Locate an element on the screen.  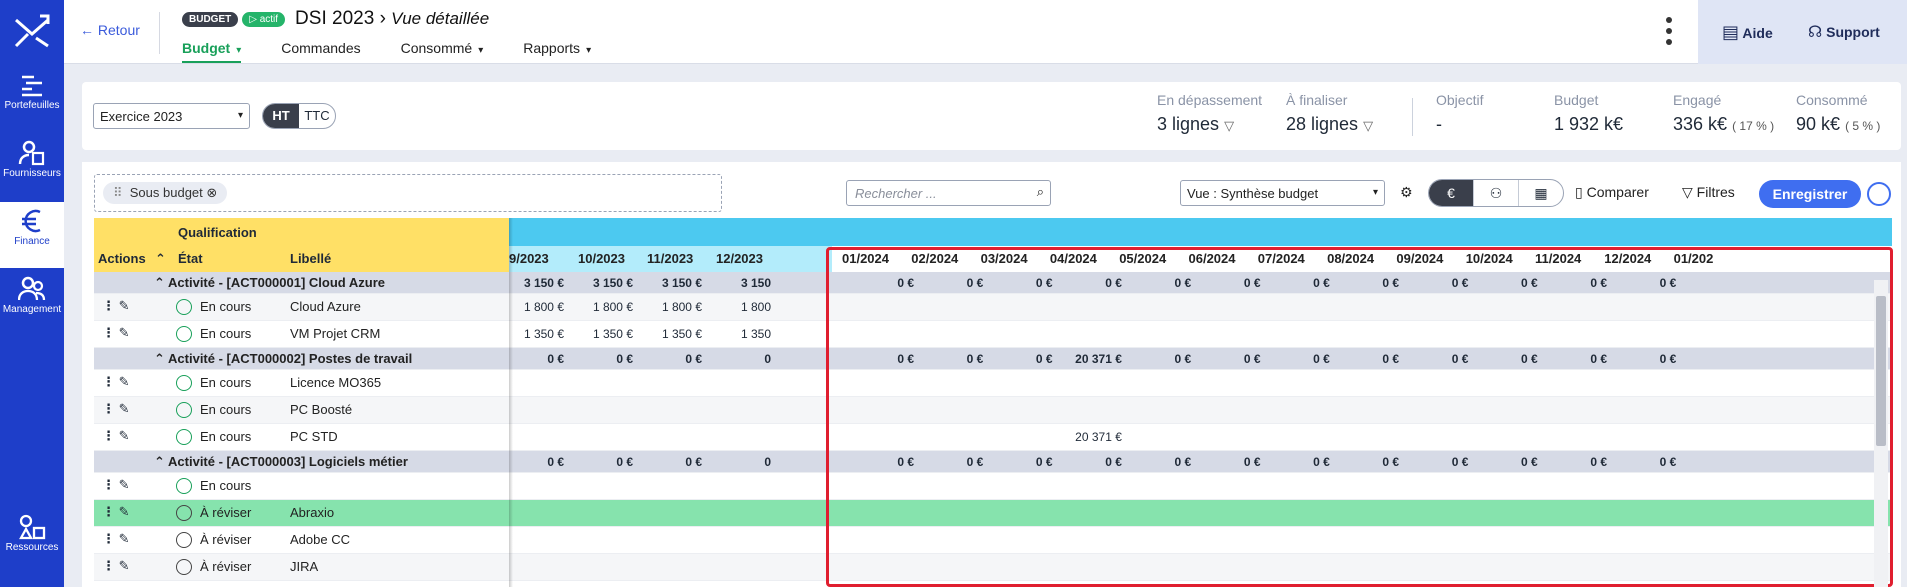
amount-cell: 1 800 is located at coordinates (755, 307).